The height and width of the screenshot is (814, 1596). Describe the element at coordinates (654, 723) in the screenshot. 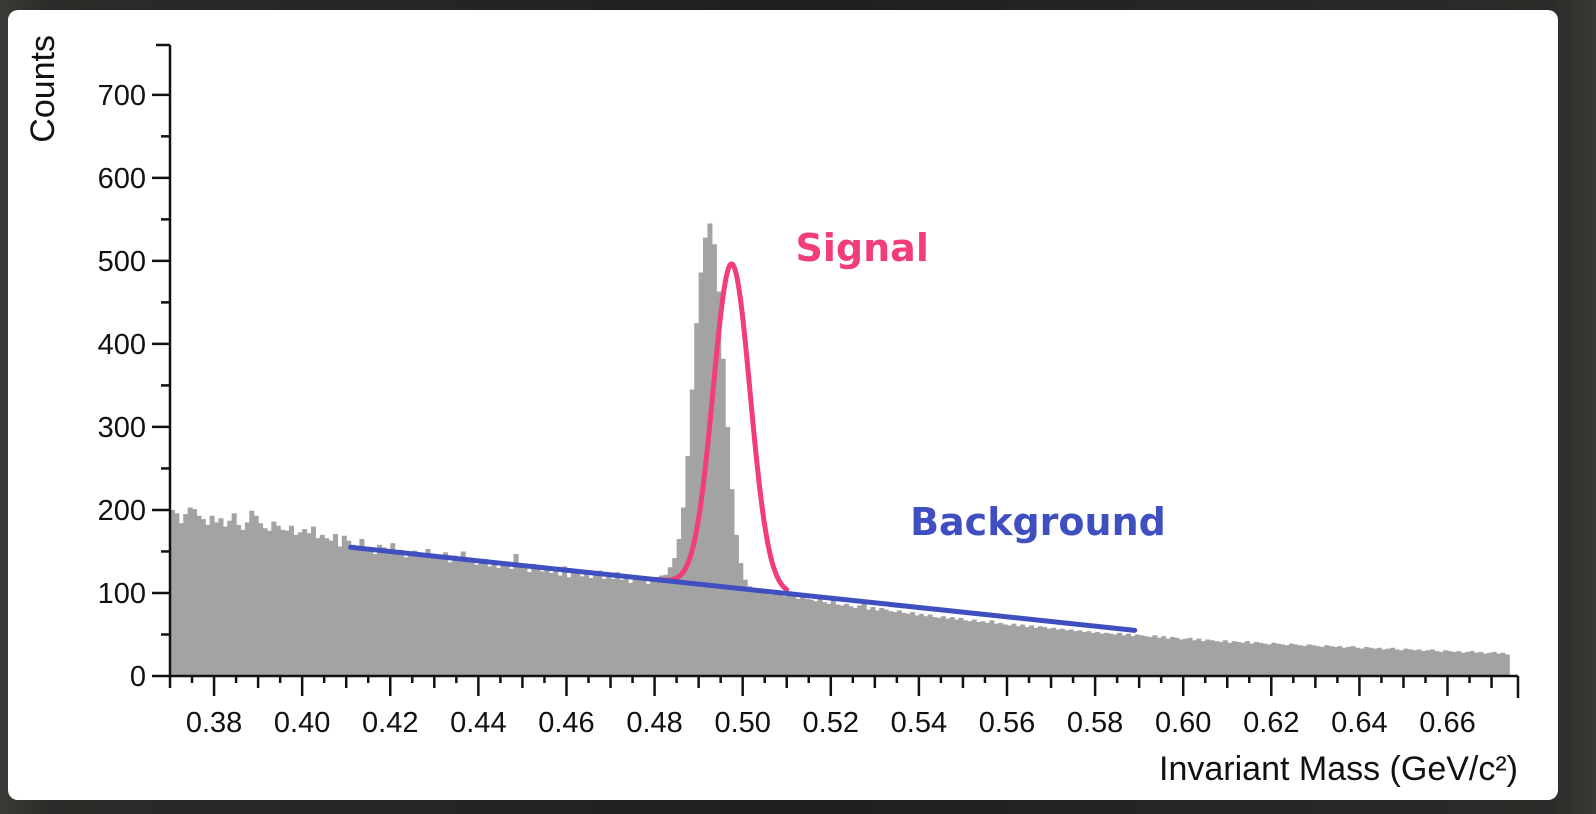

I see `x-tick-label: 0.48` at that location.